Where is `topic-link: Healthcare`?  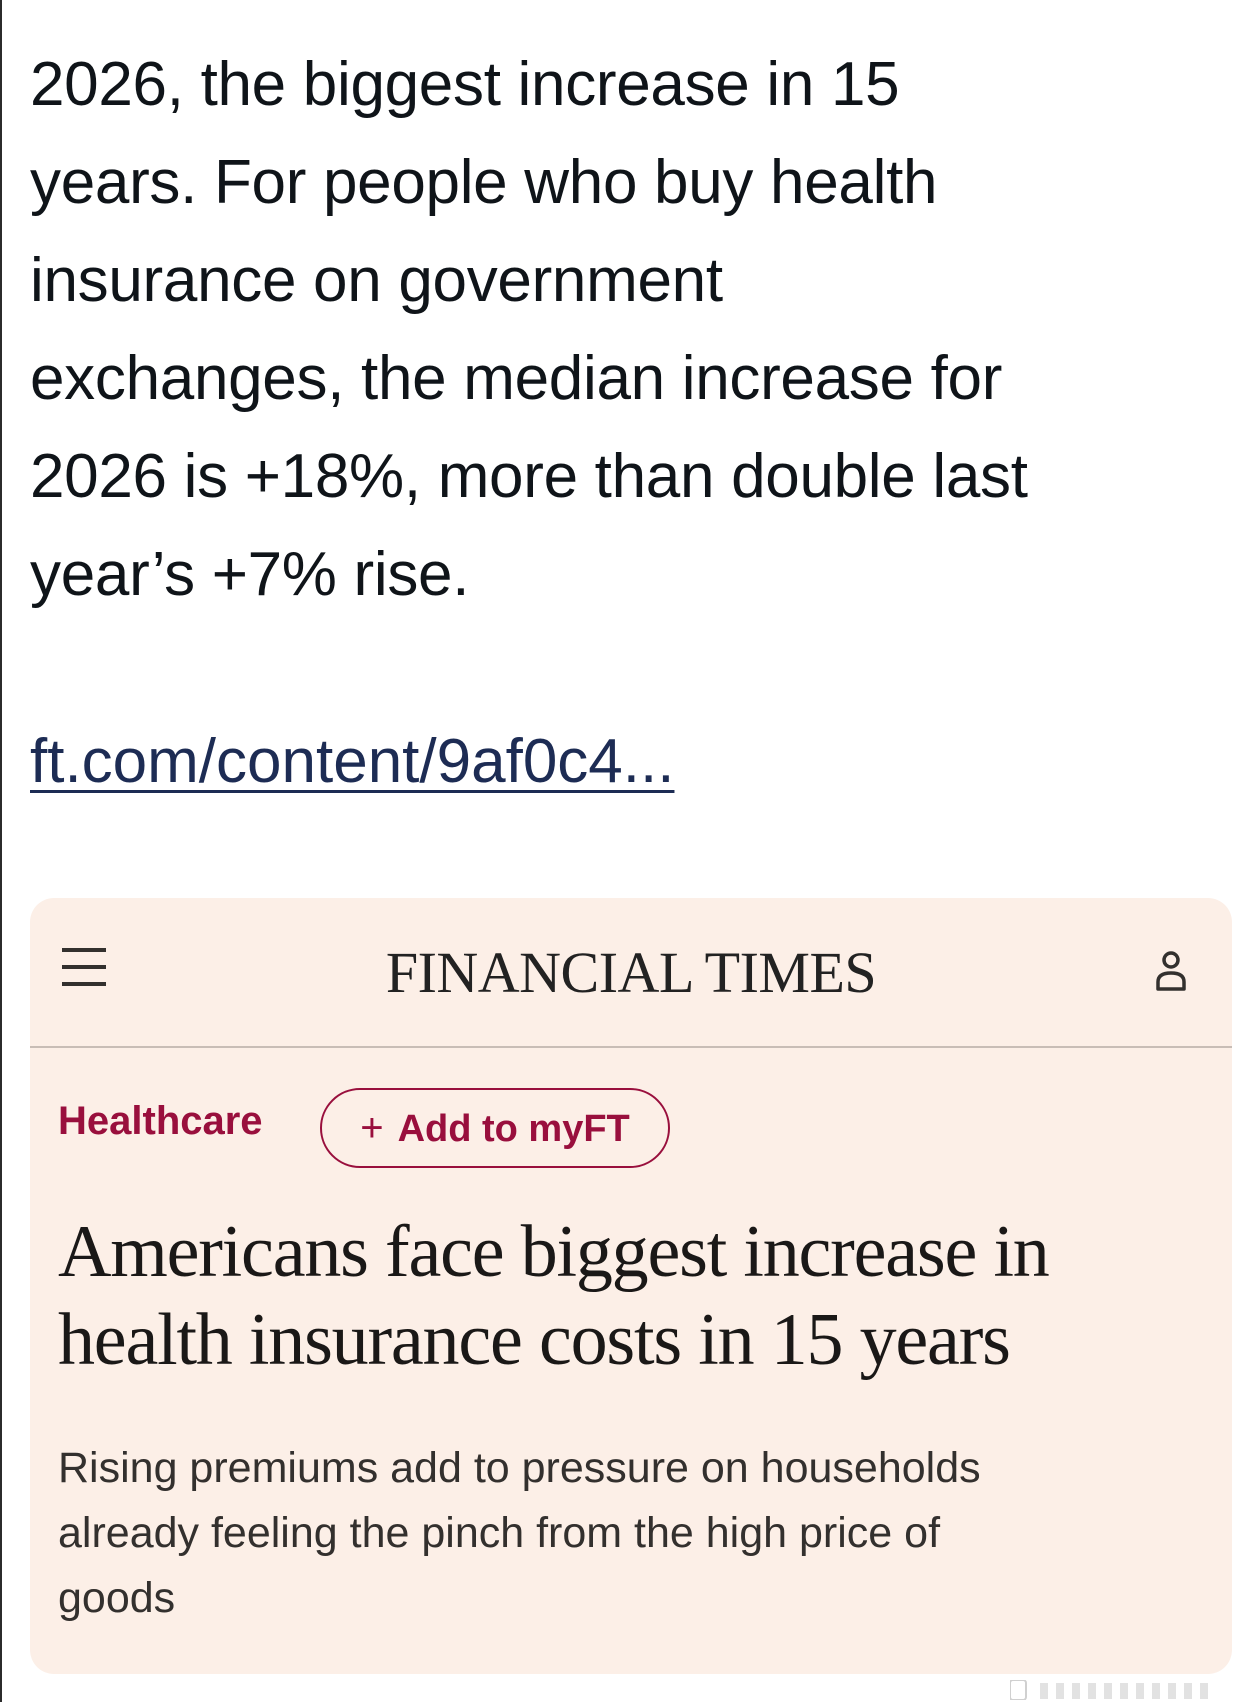
topic-link: Healthcare is located at coordinates (160, 1121).